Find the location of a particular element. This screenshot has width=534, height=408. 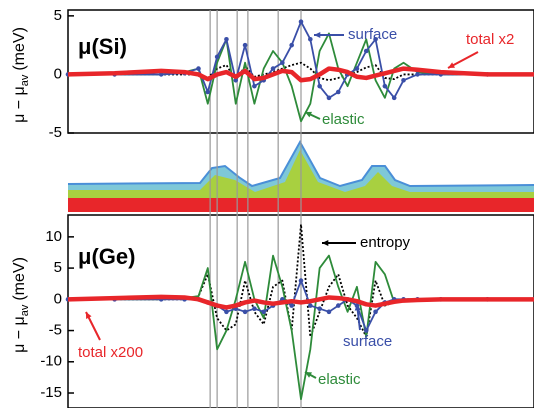

y-tick-label: 10 is located at coordinates (53, 236).